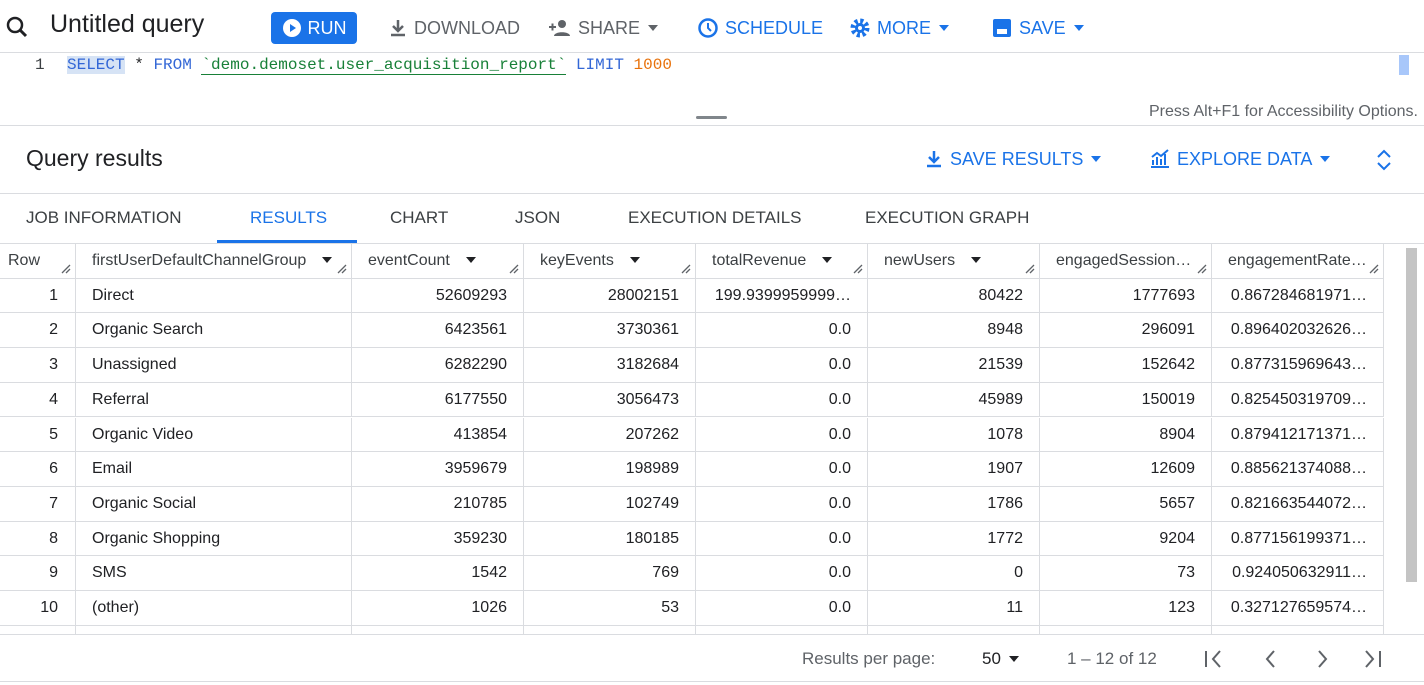 The image size is (1424, 685). I want to click on column-name: eventCount, so click(409, 260).